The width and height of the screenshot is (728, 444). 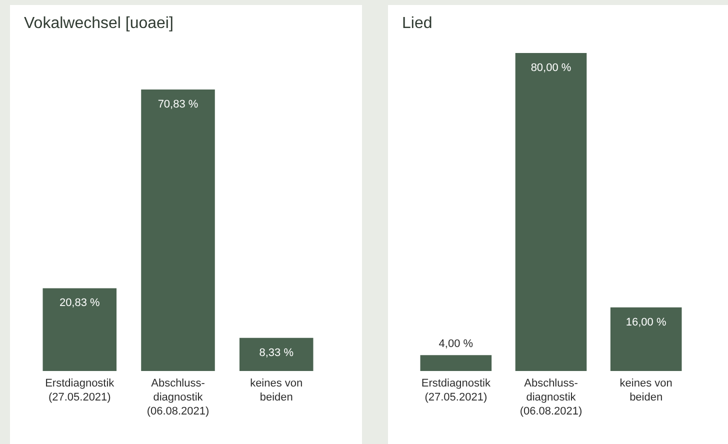 What do you see at coordinates (551, 68) in the screenshot?
I see `data-label: 80,00 %` at bounding box center [551, 68].